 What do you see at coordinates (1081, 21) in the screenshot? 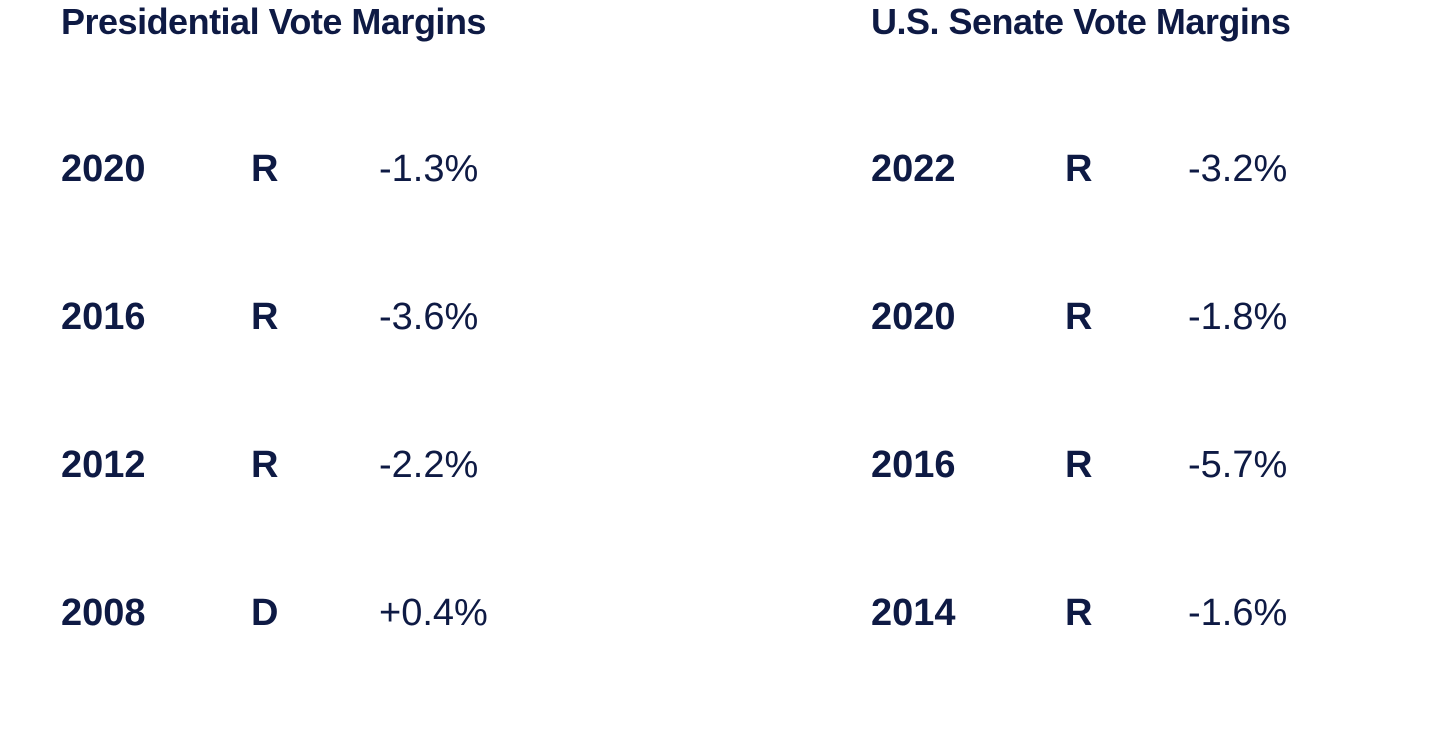
I see `senate-title: U.S. Senate Vote Margins` at bounding box center [1081, 21].